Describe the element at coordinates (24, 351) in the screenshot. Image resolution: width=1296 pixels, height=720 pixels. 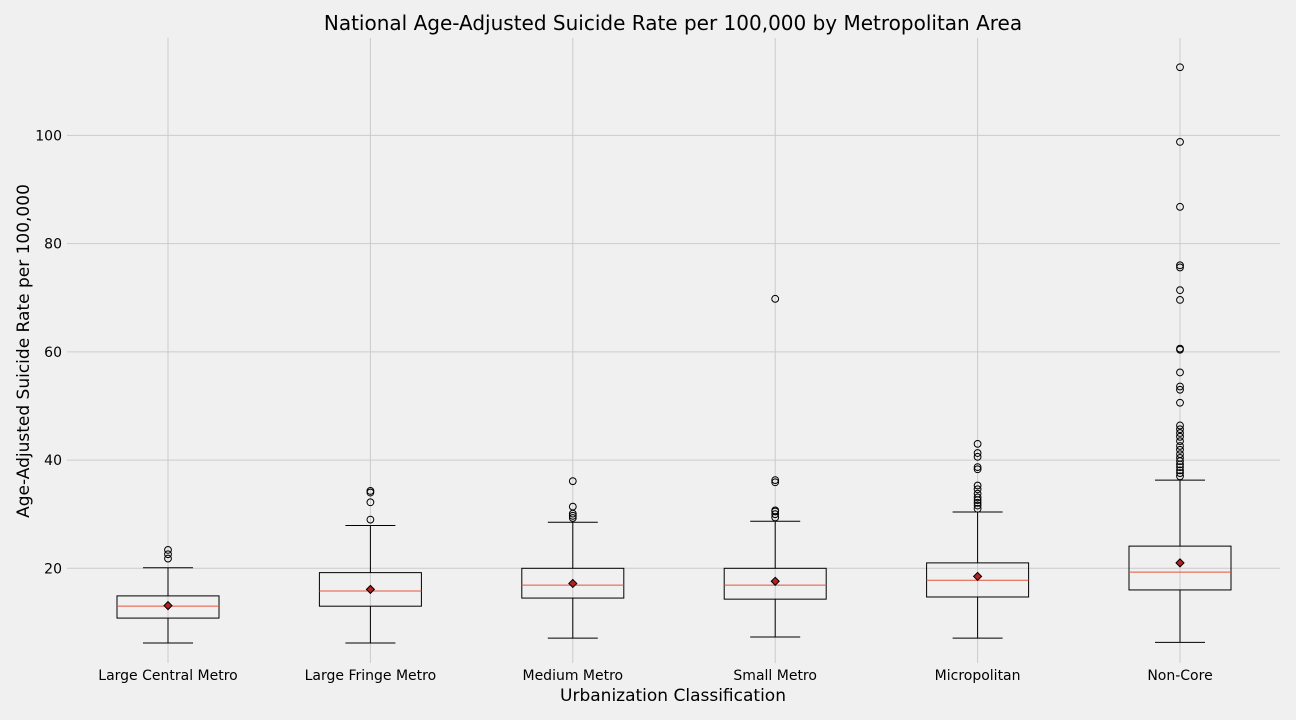
I see `y-axis-label: Age-Adjusted Suicide Rate per 100,000` at that location.